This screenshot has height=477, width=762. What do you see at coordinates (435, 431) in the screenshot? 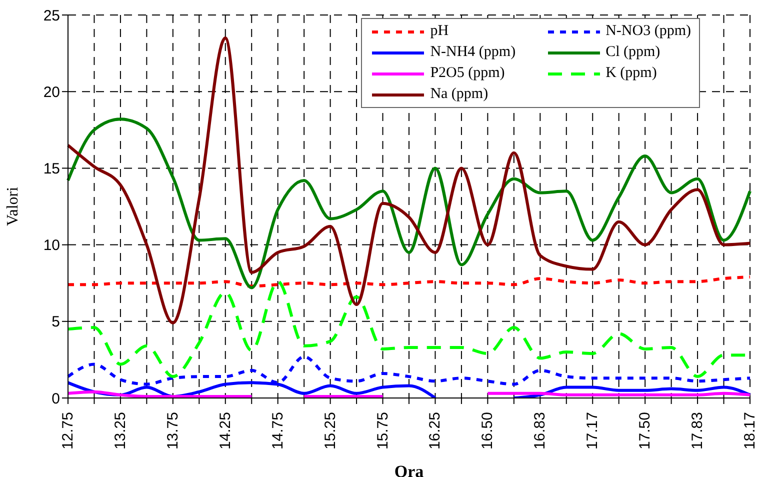
I see `x-tick-label: 16.25` at bounding box center [435, 431].